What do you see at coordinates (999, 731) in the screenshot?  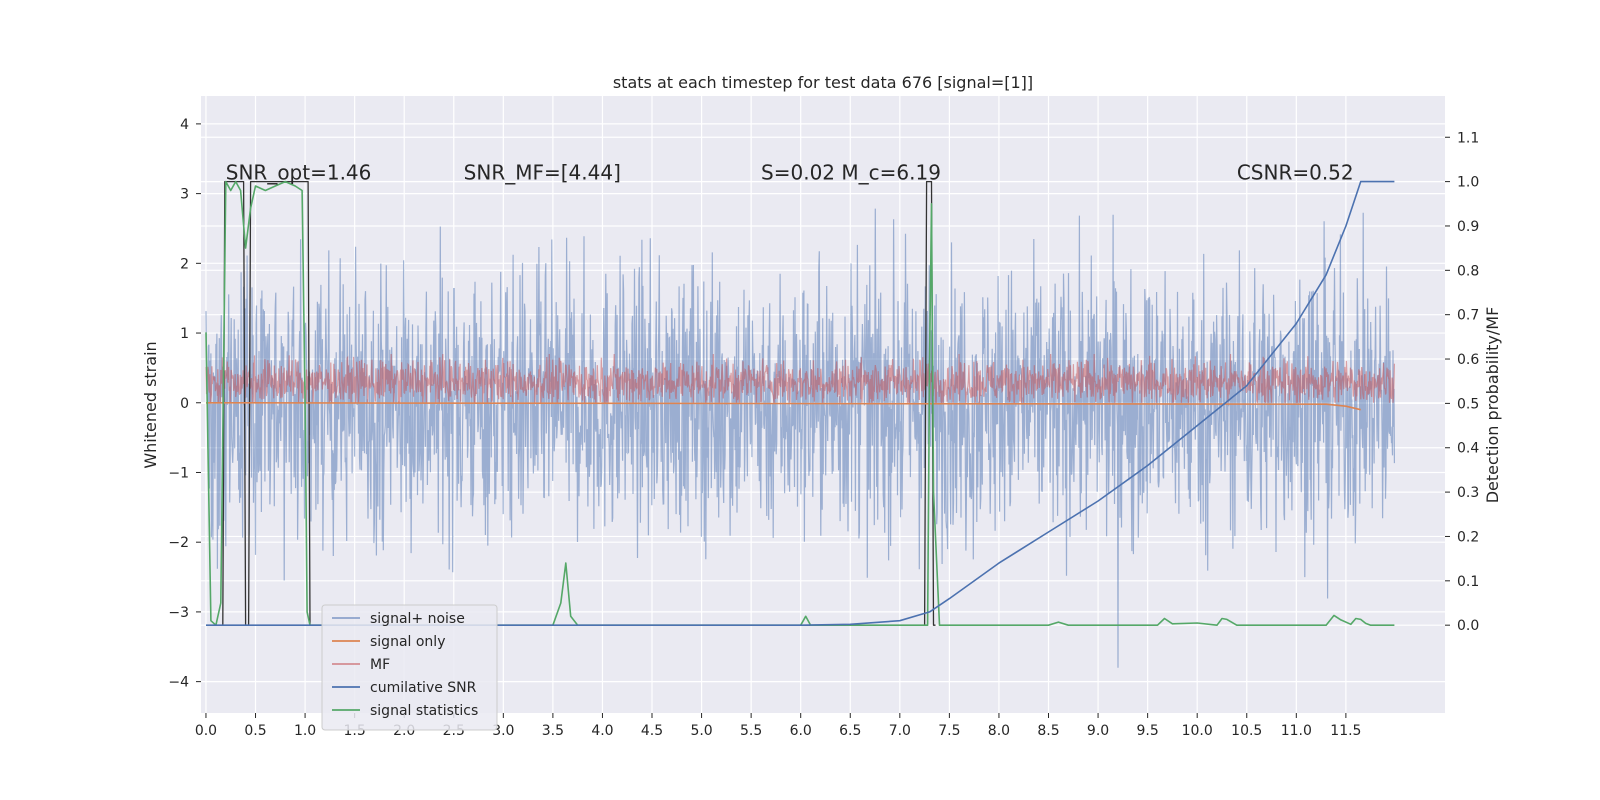 I see `x-tick-label: 8.0` at bounding box center [999, 731].